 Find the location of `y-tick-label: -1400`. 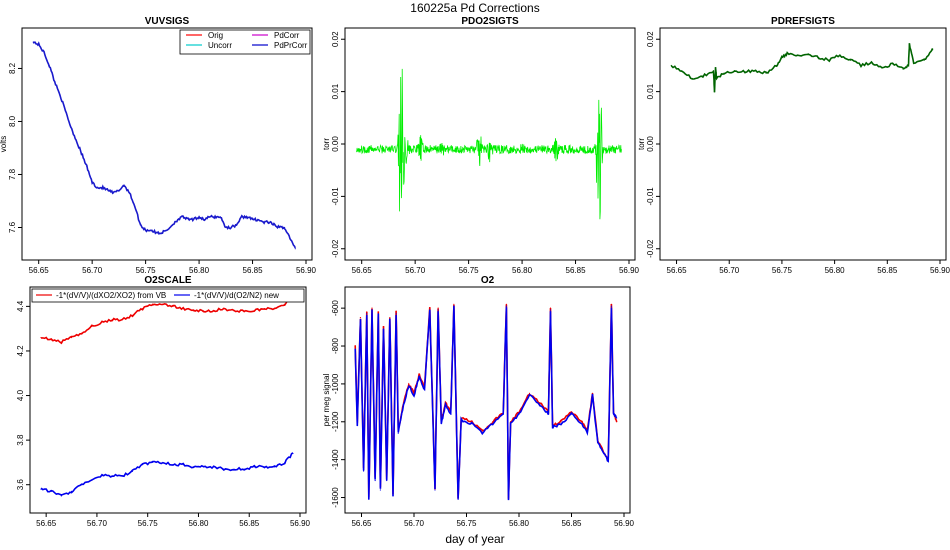

y-tick-label: -1400 is located at coordinates (335, 459).